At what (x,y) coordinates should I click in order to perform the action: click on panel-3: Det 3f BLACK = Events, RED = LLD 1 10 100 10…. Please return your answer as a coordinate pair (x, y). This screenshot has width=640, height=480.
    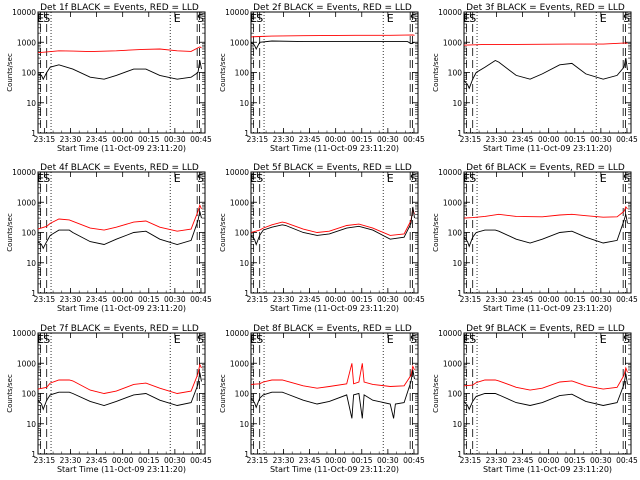
    Looking at the image, I should click on (535, 78).